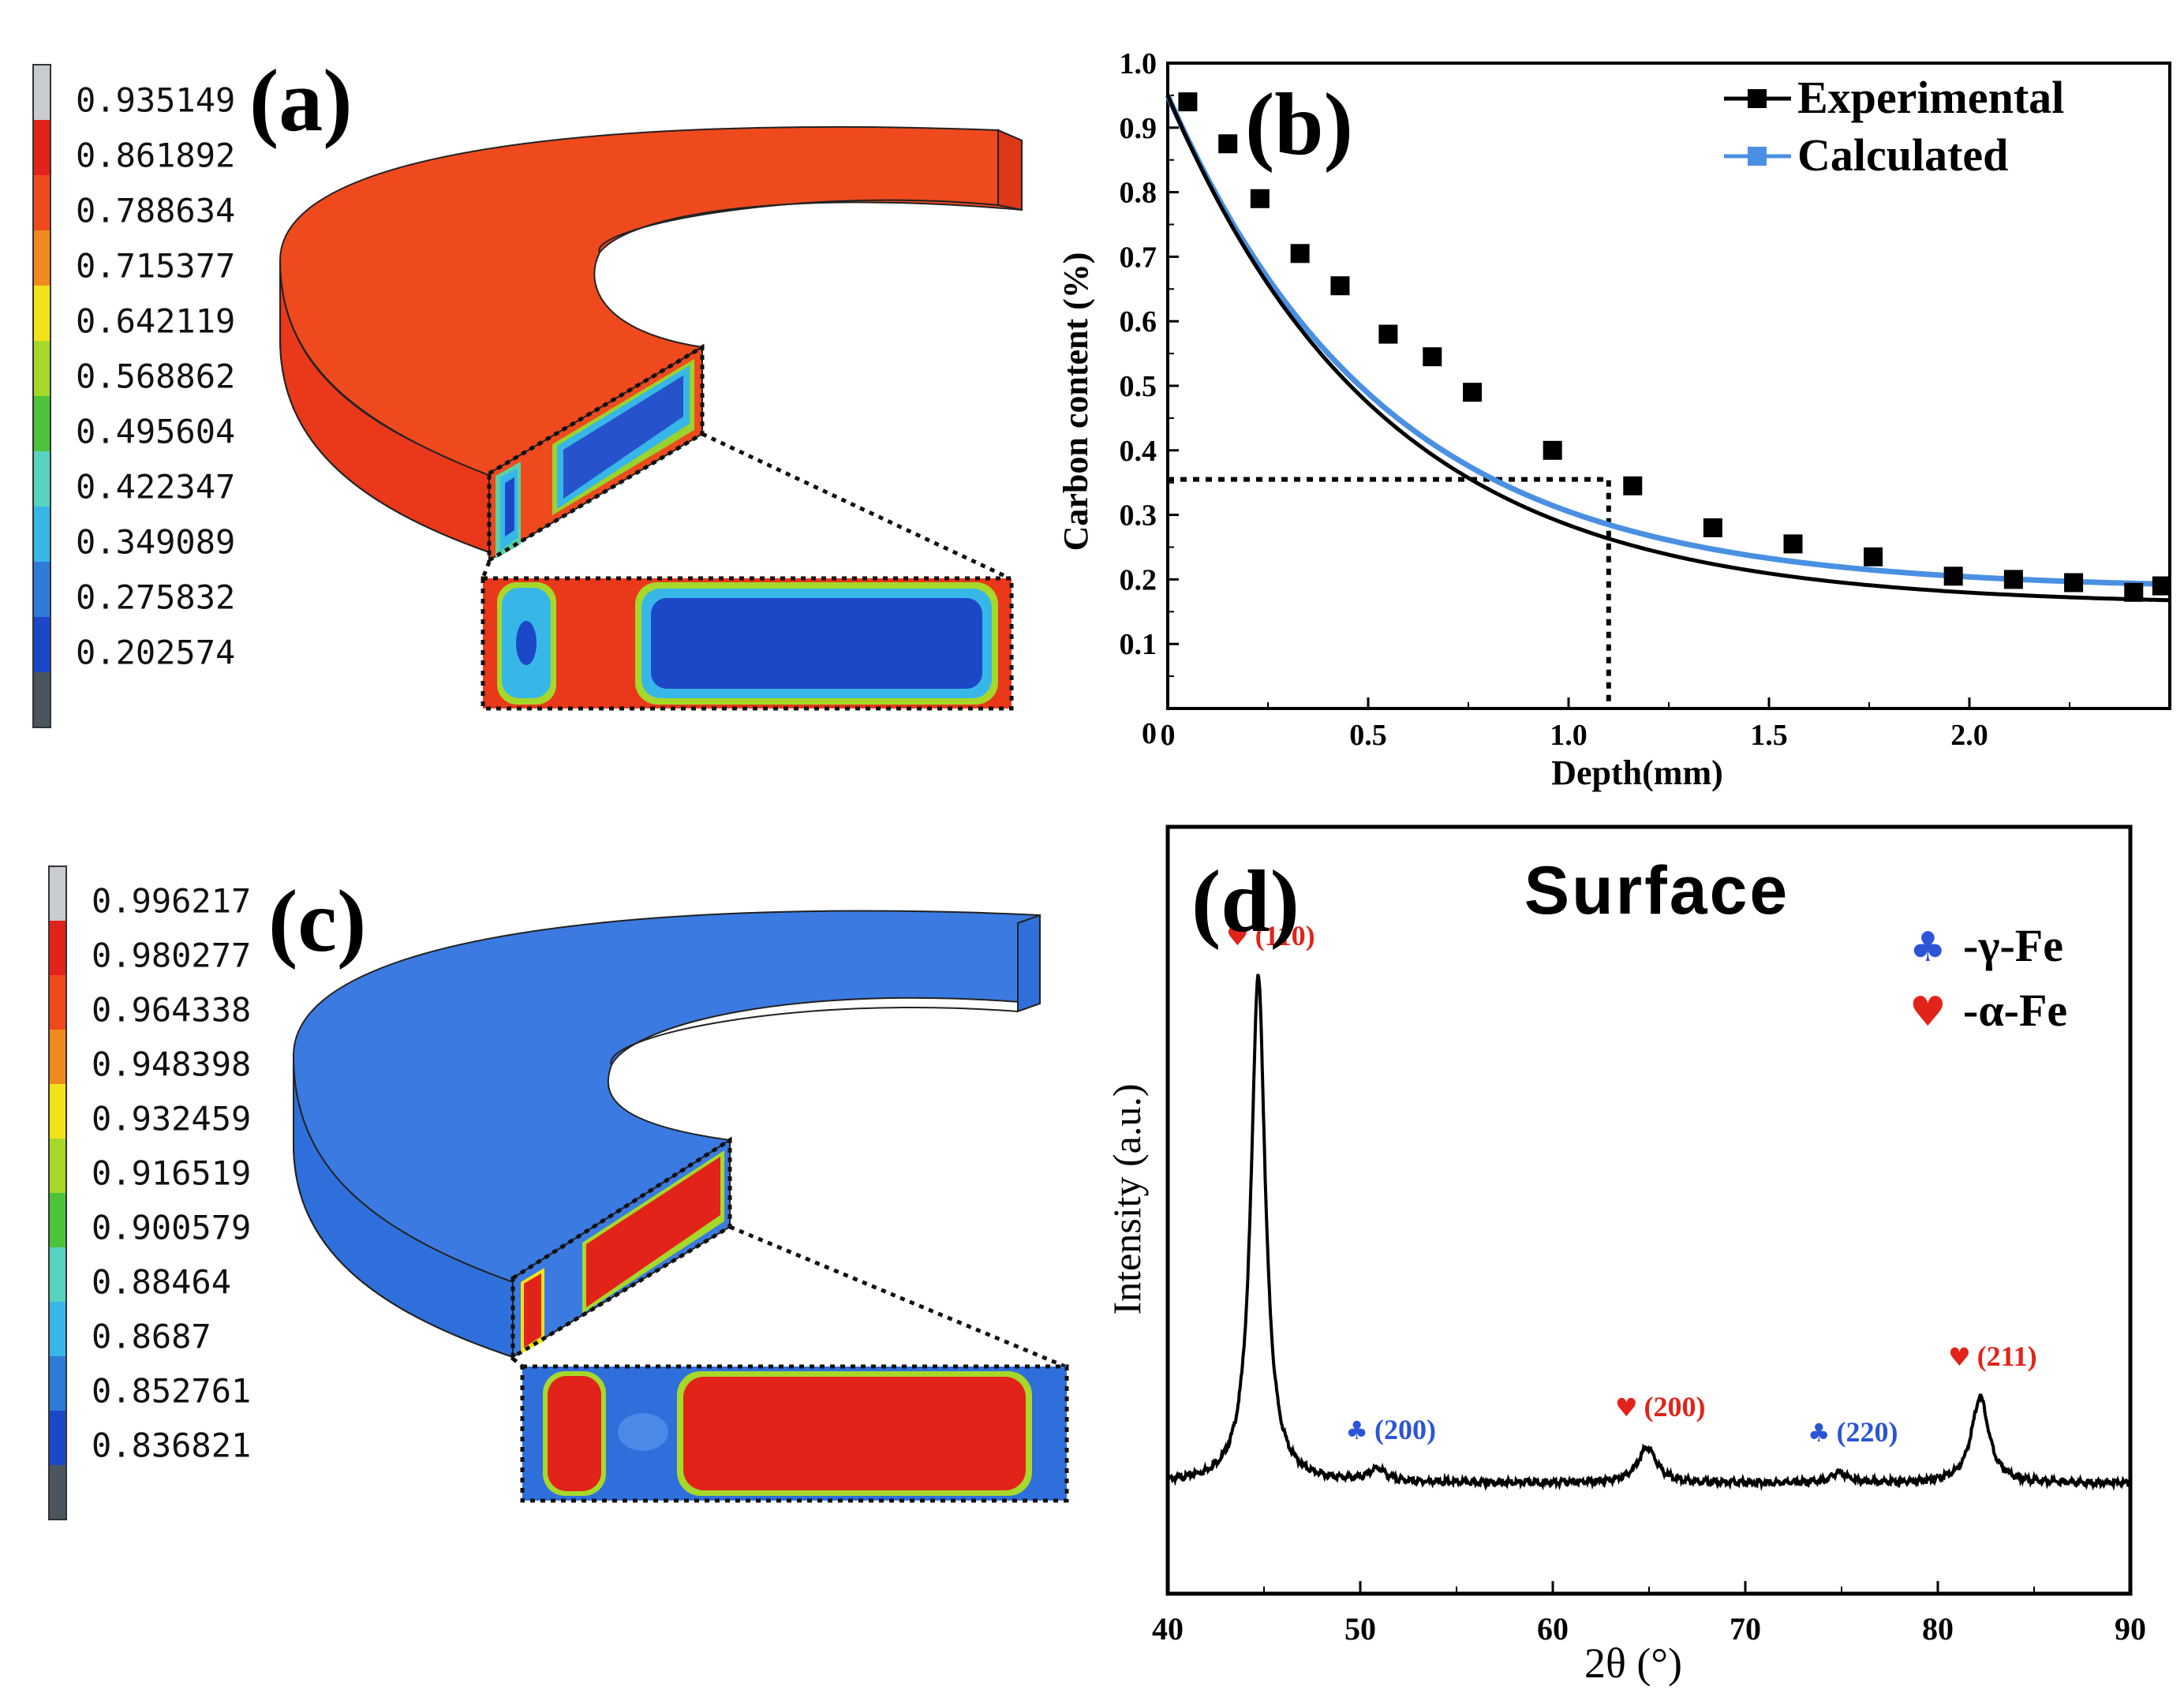 Image resolution: width=2184 pixels, height=1701 pixels. Describe the element at coordinates (171, 1173) in the screenshot. I see `cbar-c-label: 0.916519` at that location.